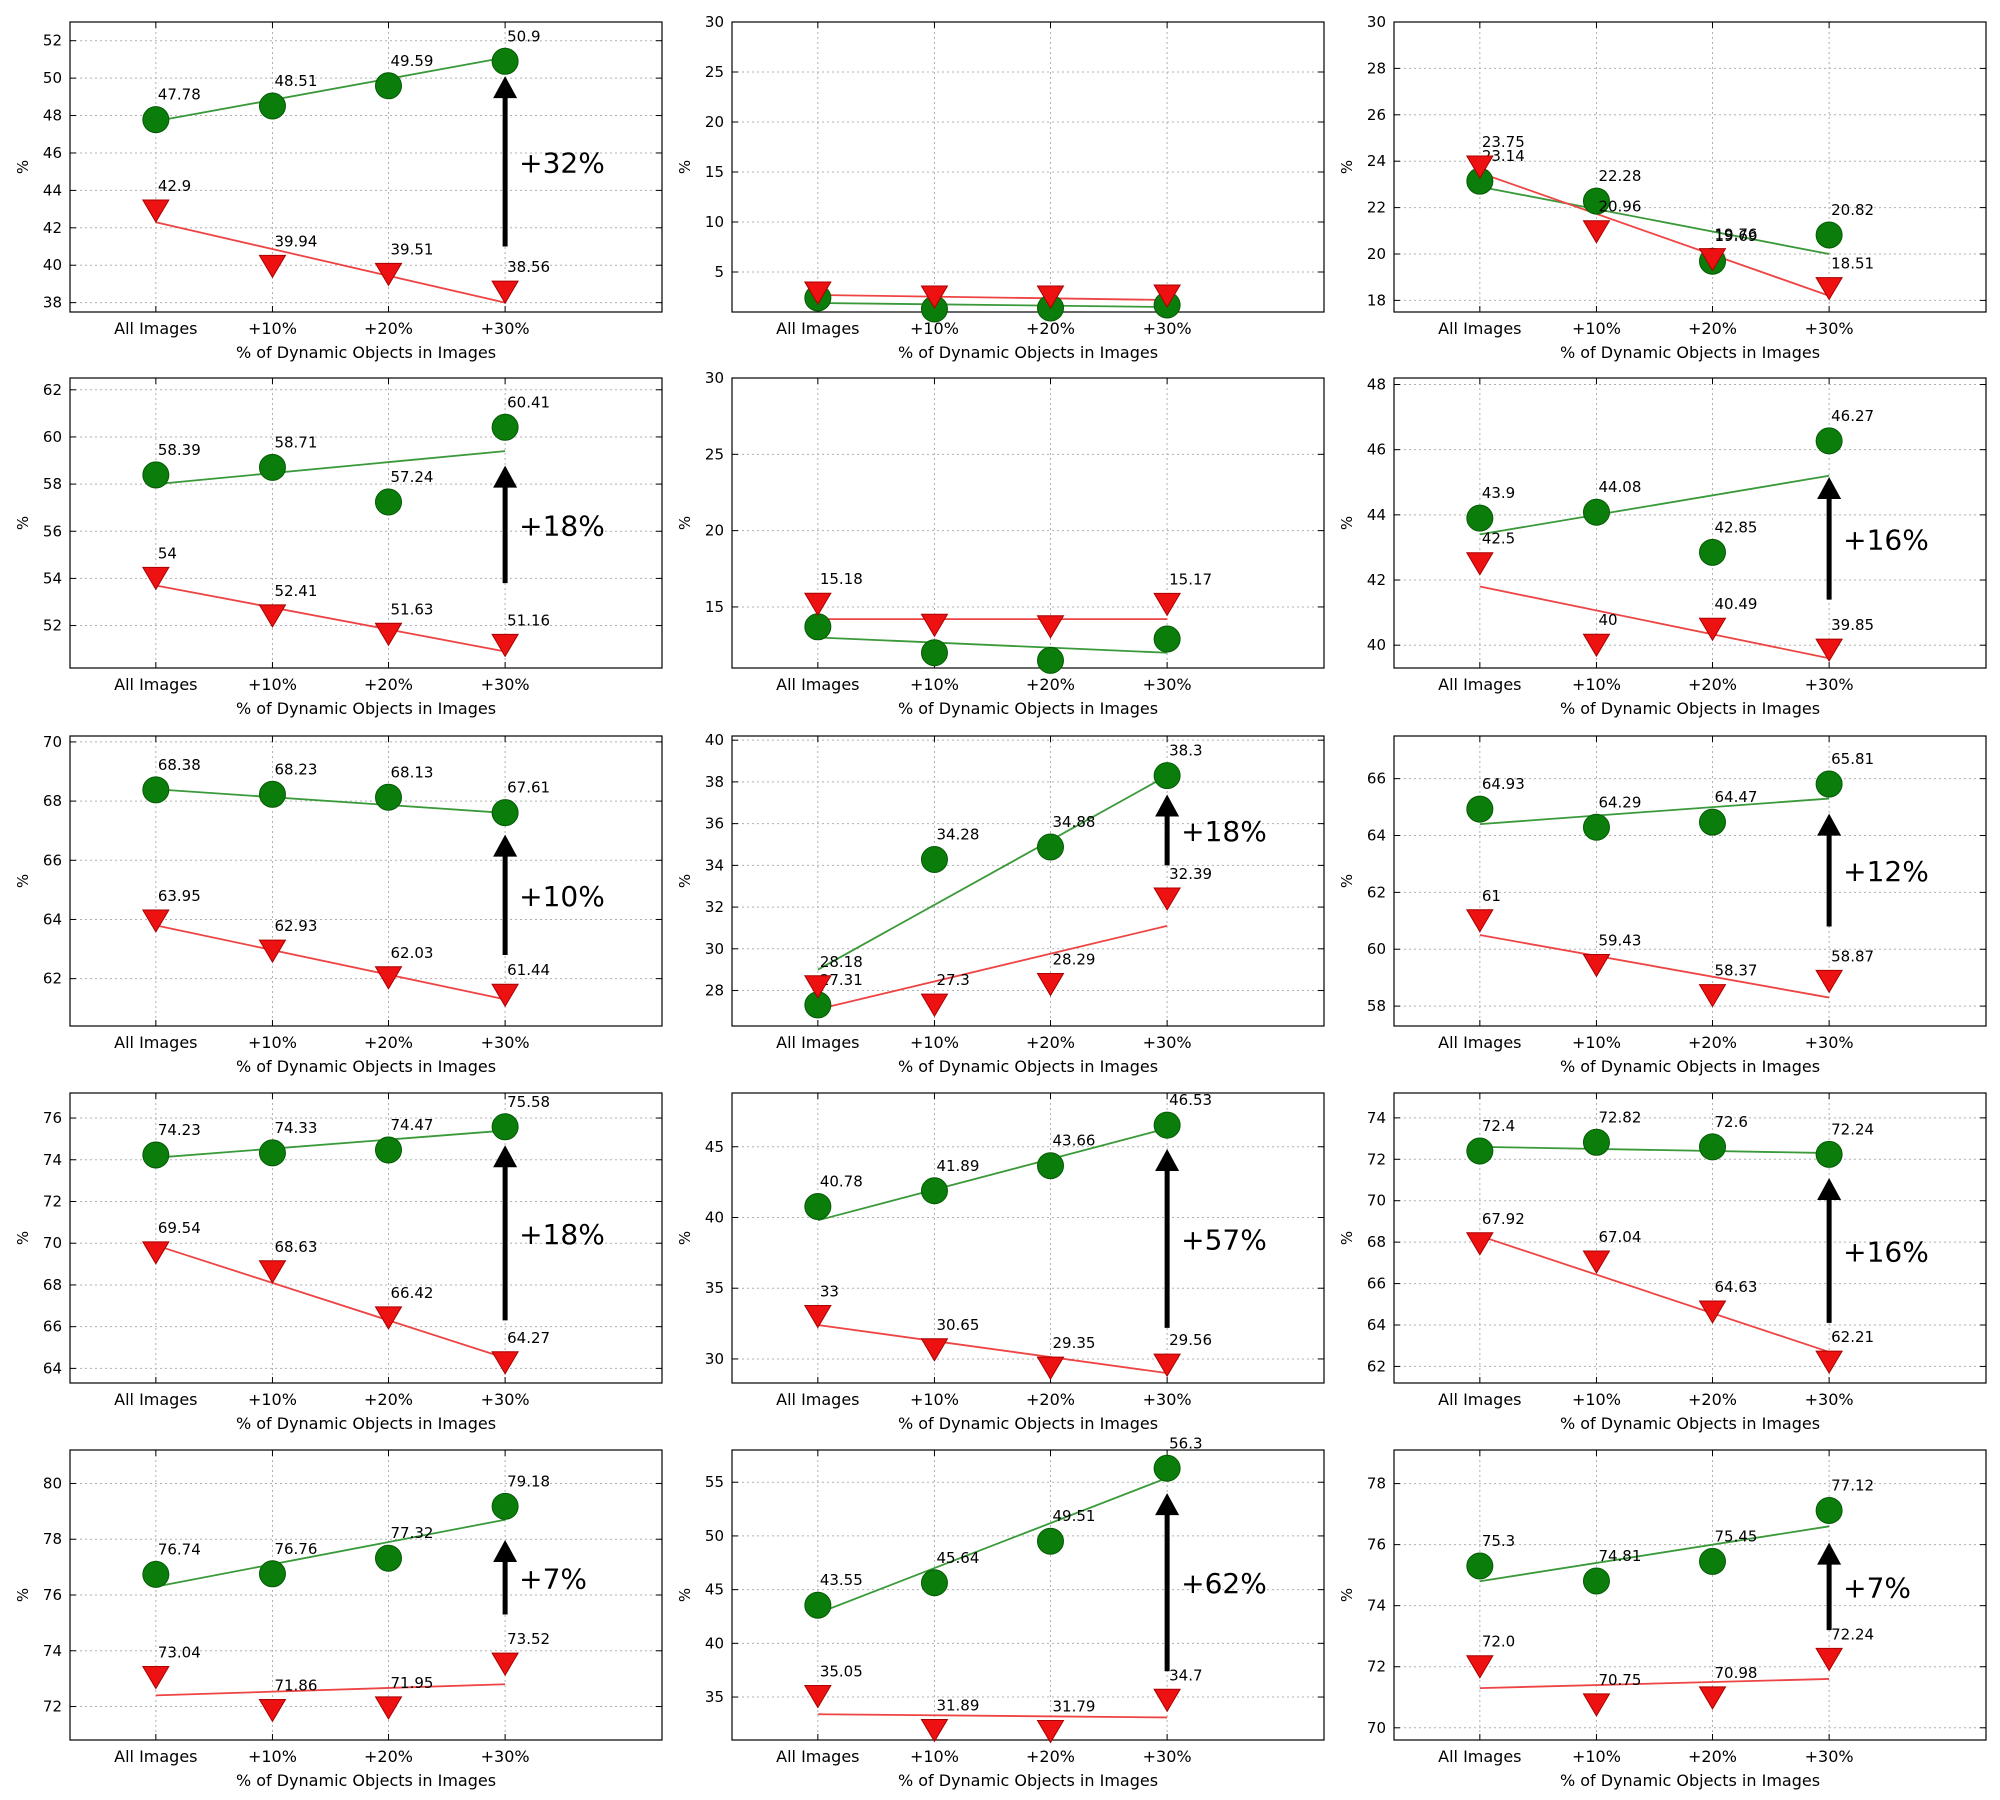  I want to click on circle-data-label: 34.28, so click(957, 835).